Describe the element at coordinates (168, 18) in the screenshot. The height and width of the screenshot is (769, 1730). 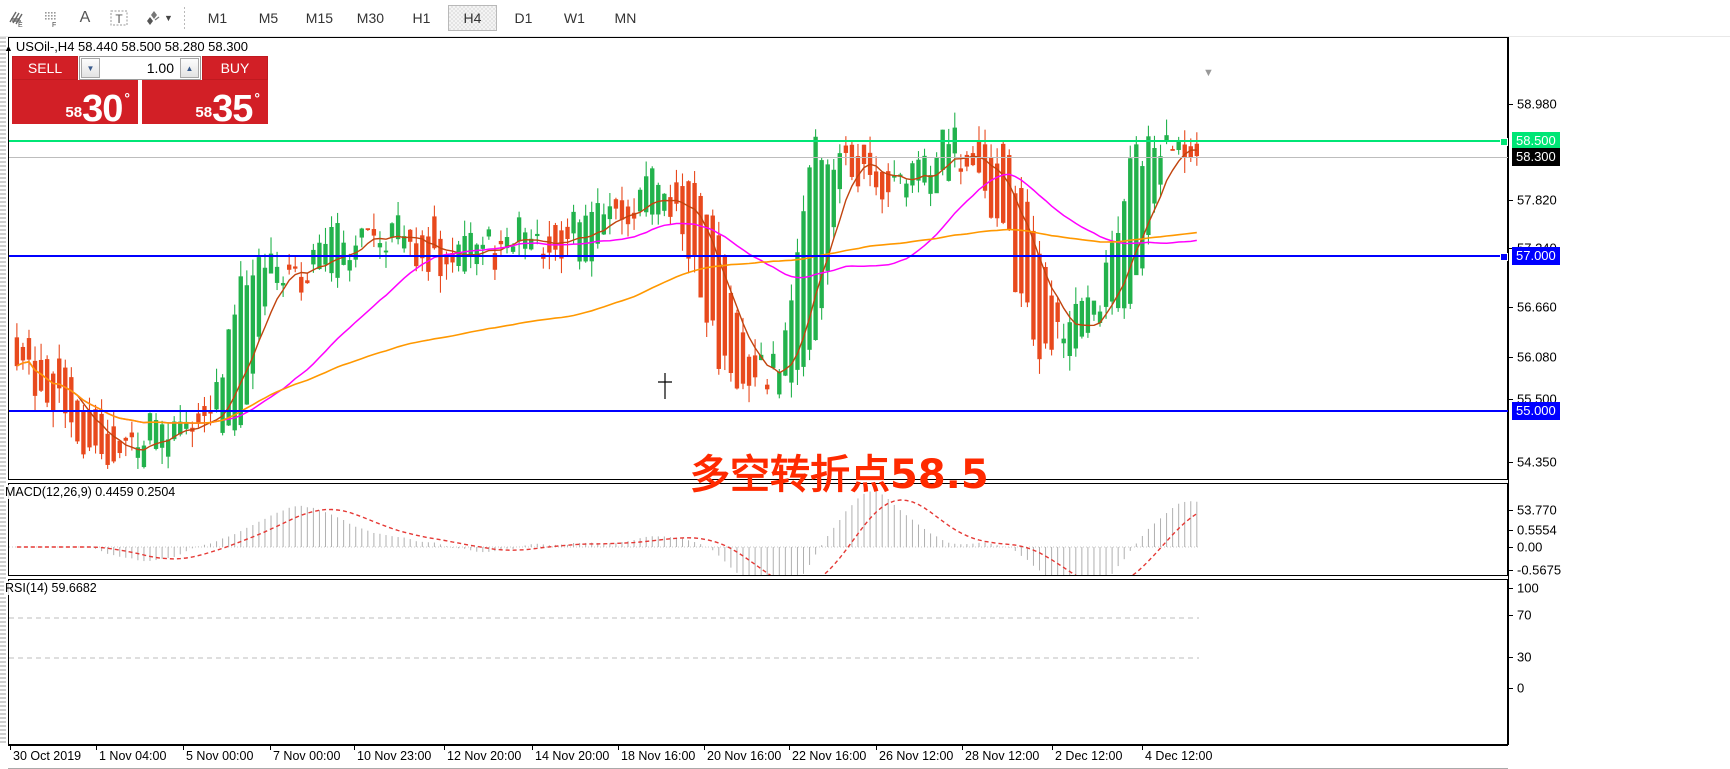
I see `objects-dropdown-caret-icon: ▼` at that location.